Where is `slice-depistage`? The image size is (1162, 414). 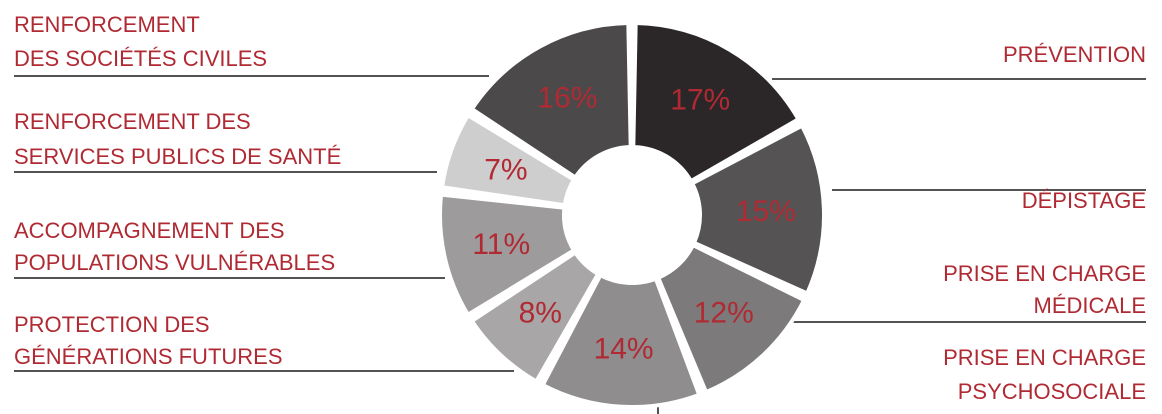
slice-depistage is located at coordinates (757, 210).